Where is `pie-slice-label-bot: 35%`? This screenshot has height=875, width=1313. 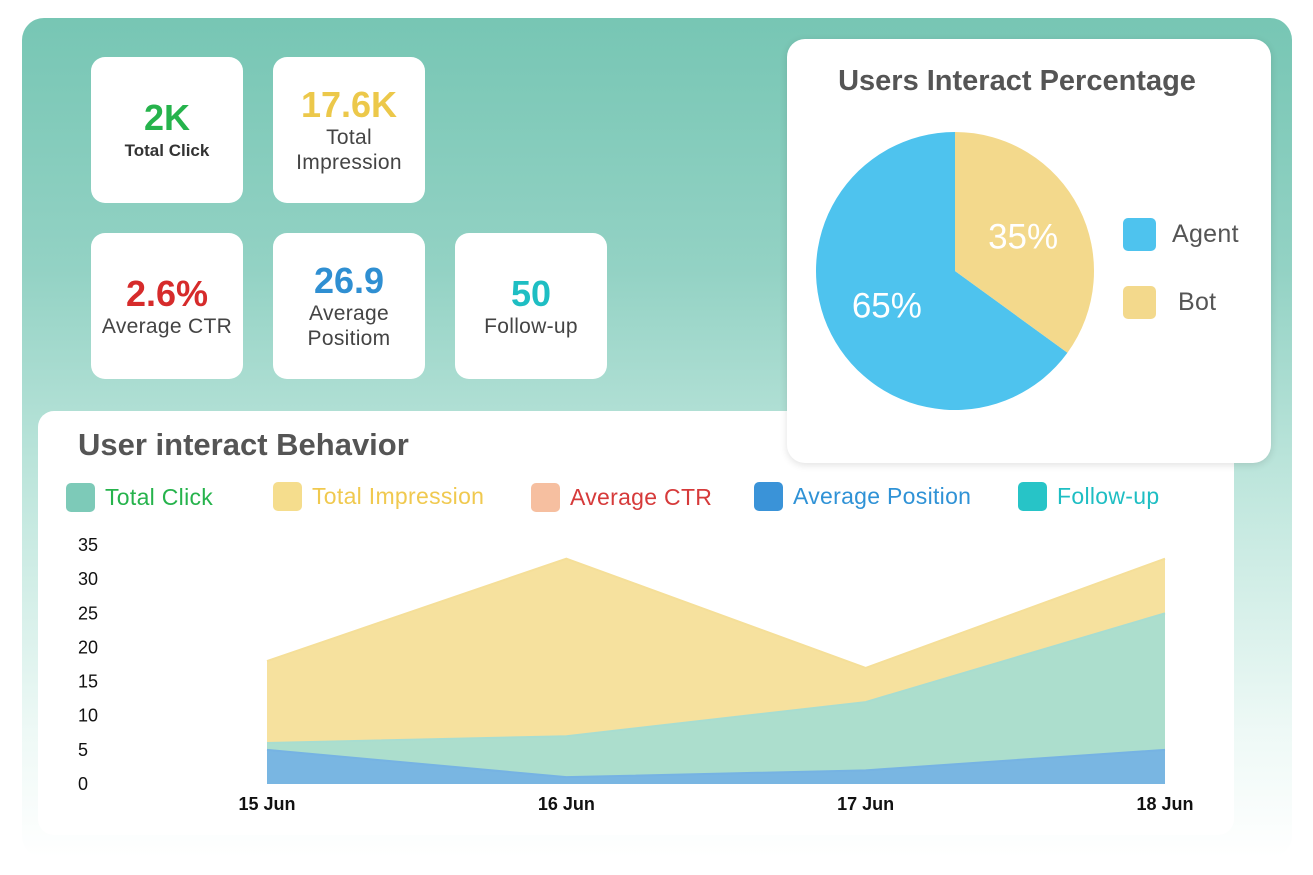
pie-slice-label-bot: 35% is located at coordinates (1023, 236).